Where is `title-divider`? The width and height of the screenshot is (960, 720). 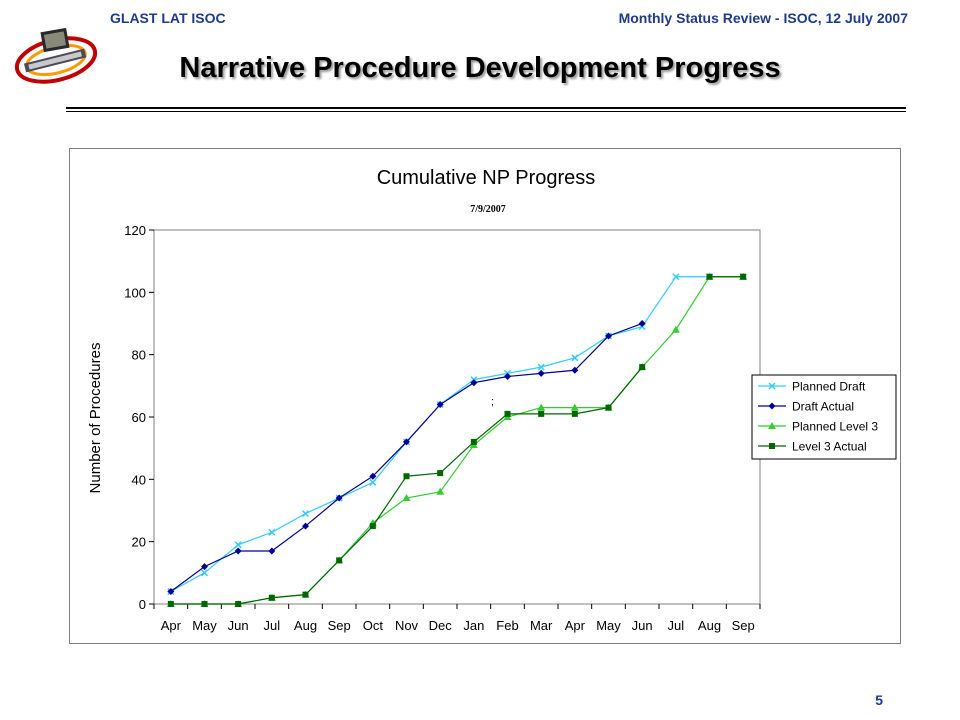 title-divider is located at coordinates (486, 108).